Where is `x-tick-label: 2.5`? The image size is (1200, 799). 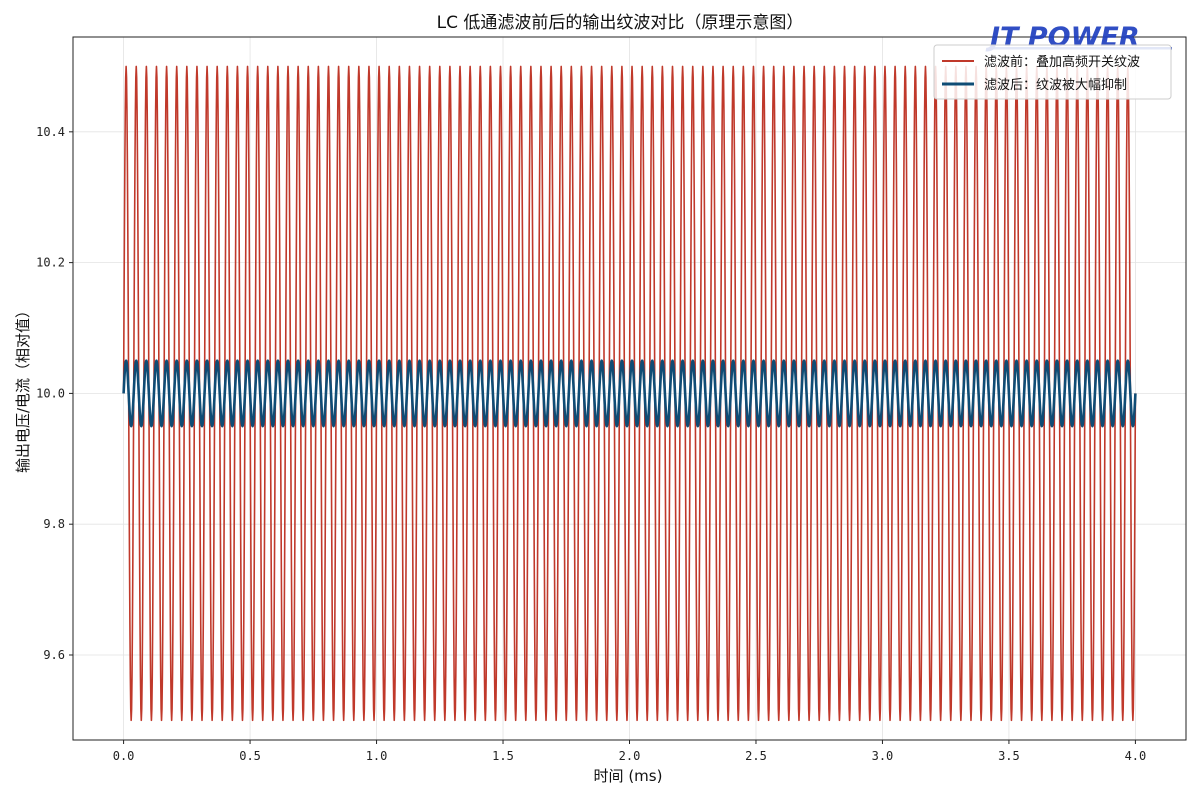
x-tick-label: 2.5 is located at coordinates (756, 756).